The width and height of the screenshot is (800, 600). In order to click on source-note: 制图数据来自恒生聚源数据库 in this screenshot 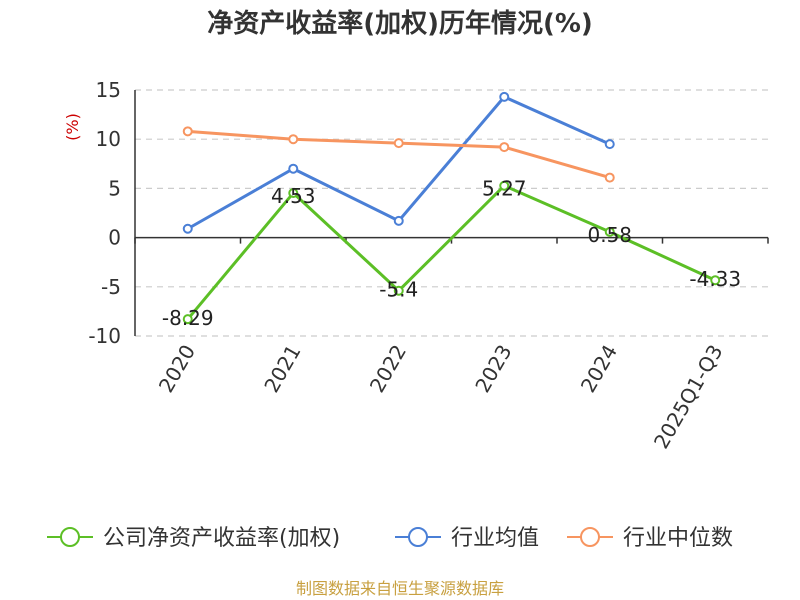, I will do `click(400, 588)`.